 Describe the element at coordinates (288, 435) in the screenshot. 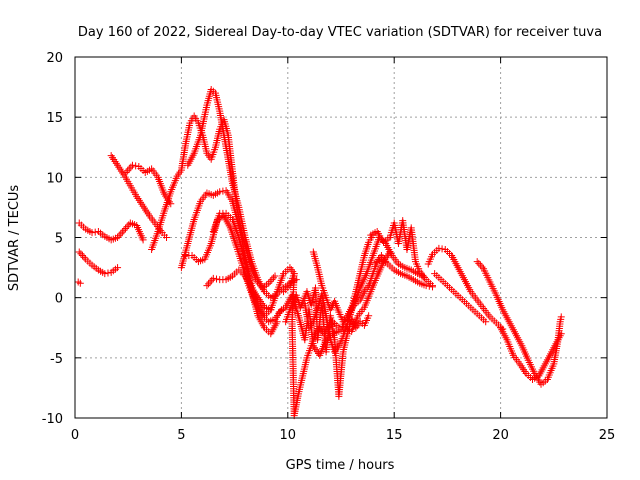

I see `x-tick-label: 10` at that location.